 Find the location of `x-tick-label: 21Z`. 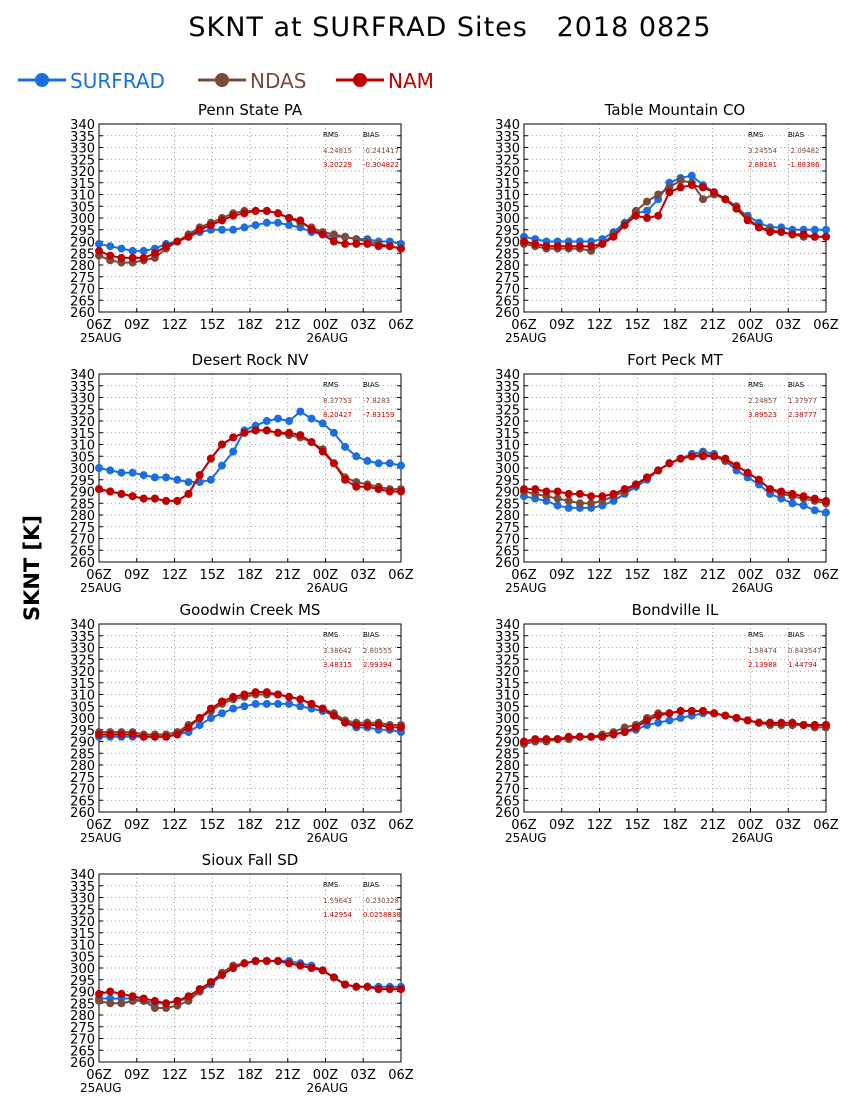

x-tick-label: 21Z is located at coordinates (713, 325).